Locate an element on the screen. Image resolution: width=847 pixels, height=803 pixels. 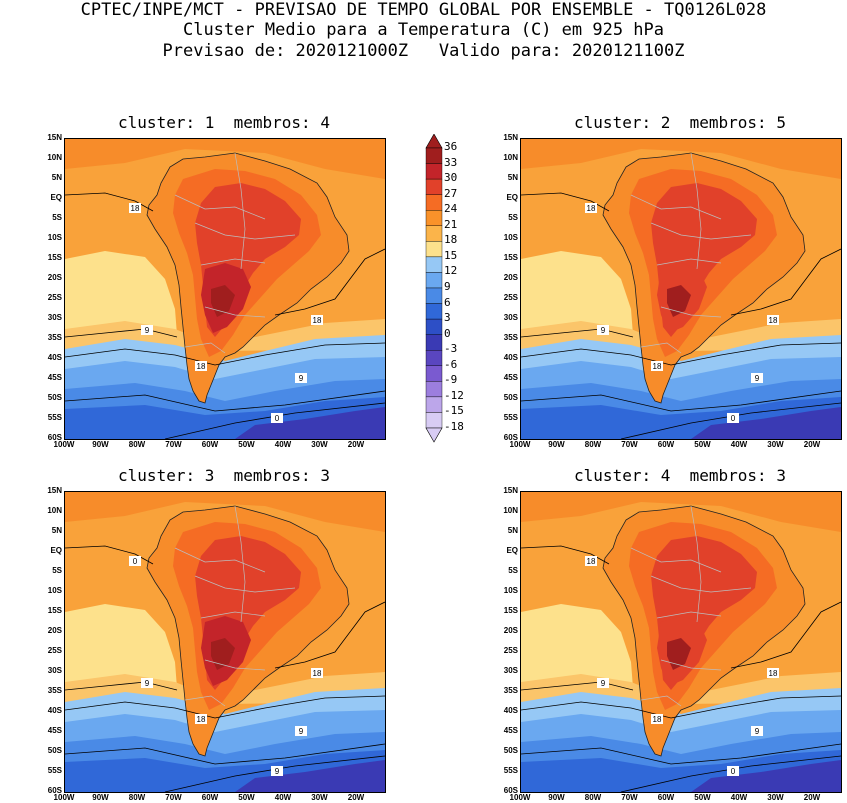
colorbar-top-arrow is located at coordinates (434, 141).